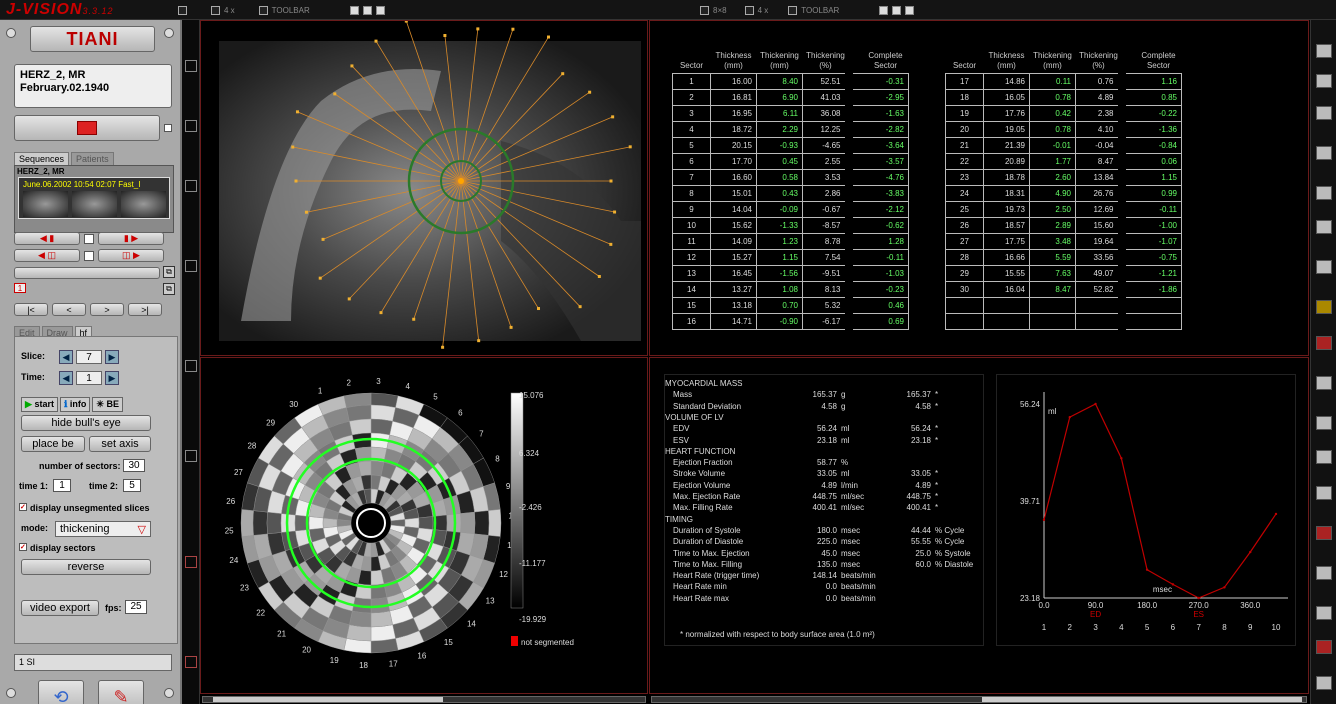 The image size is (1336, 704). What do you see at coordinates (47, 238) in the screenshot?
I see `prev-button: ◀ ▮` at bounding box center [47, 238].